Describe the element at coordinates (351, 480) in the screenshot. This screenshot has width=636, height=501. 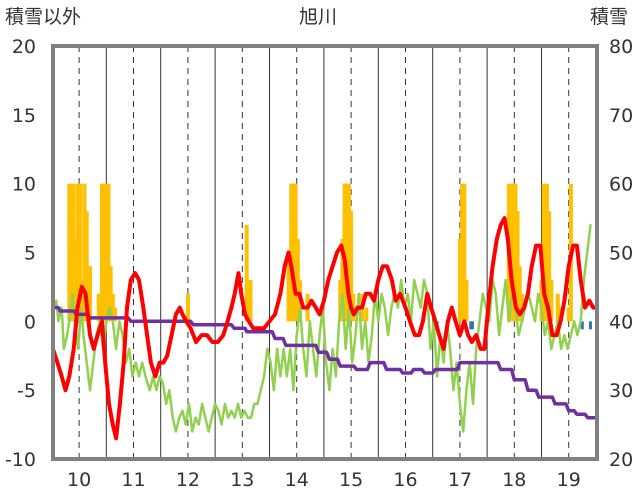
I see `xtick-5: 15` at that location.